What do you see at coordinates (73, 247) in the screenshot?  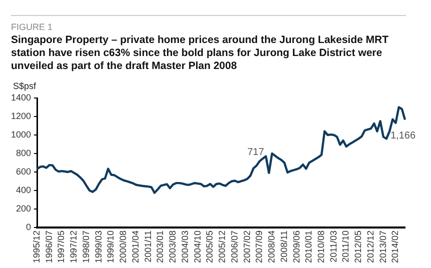 I see `x-tick-label: 1997/12` at bounding box center [73, 247].